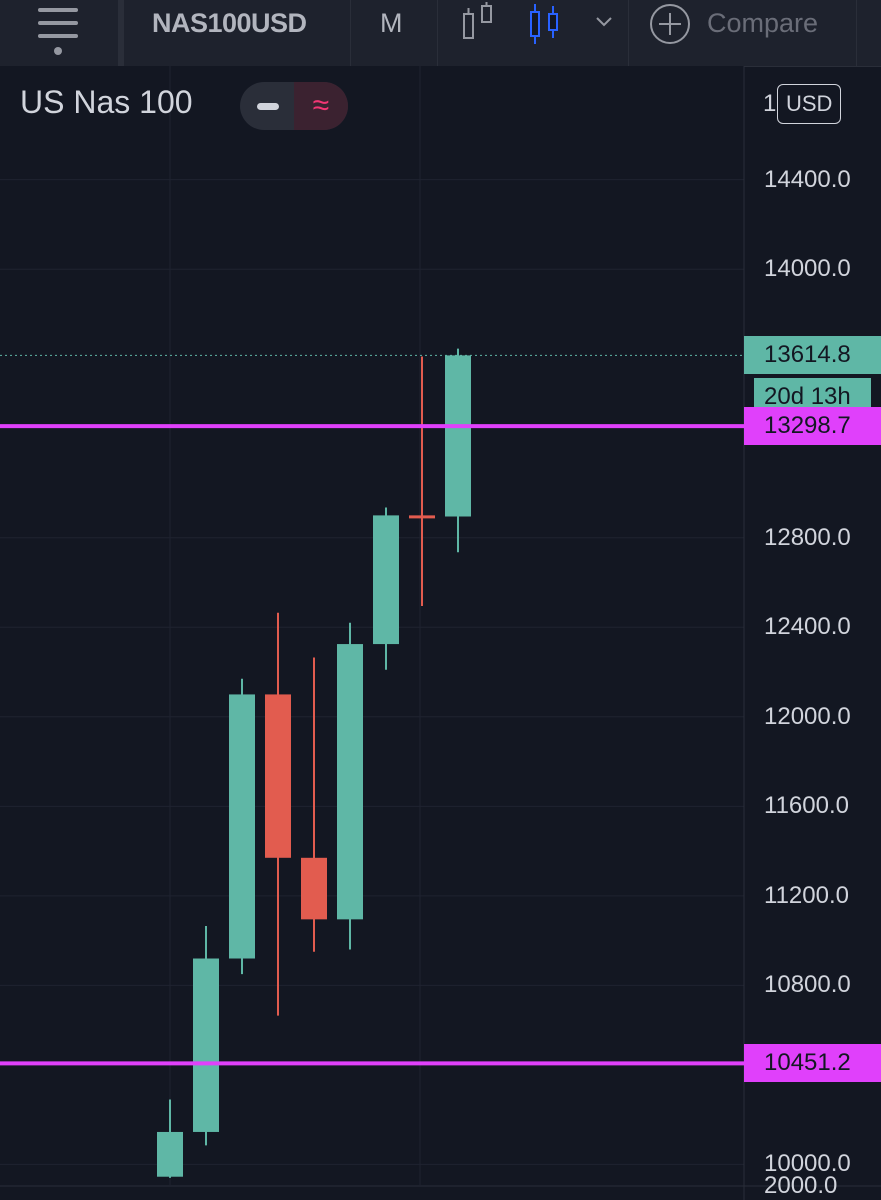  What do you see at coordinates (807, 537) in the screenshot?
I see `price-axis-tick-label: 12800.0` at bounding box center [807, 537].